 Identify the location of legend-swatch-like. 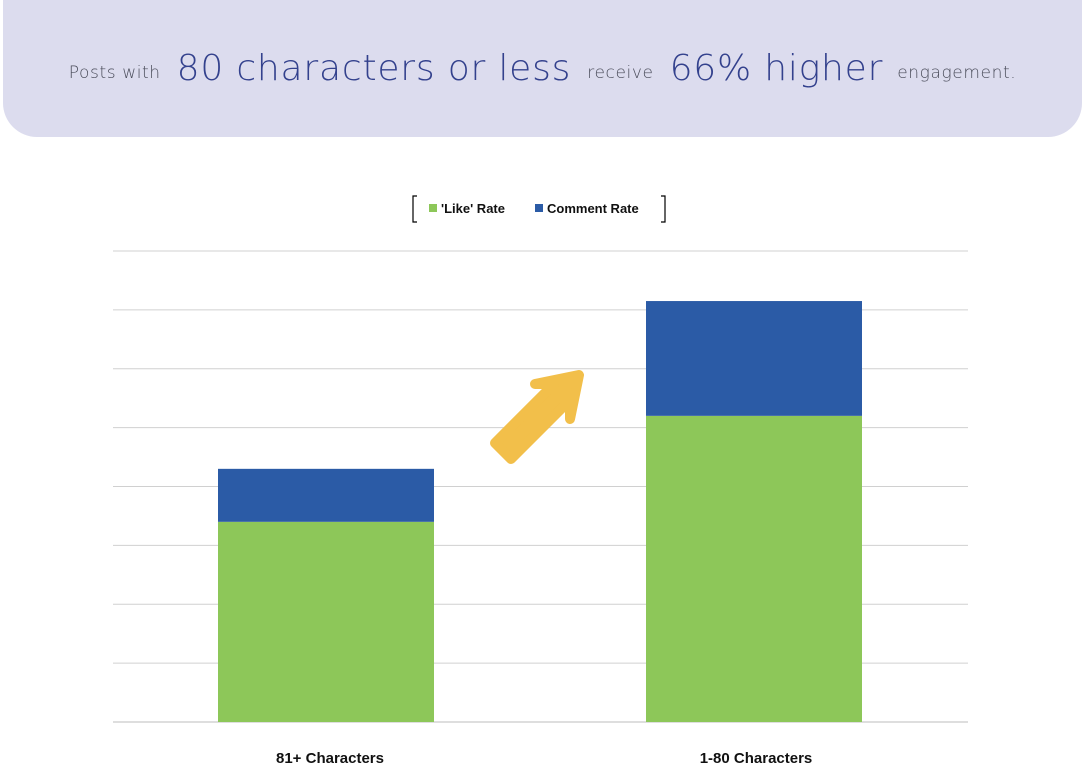
(433, 208).